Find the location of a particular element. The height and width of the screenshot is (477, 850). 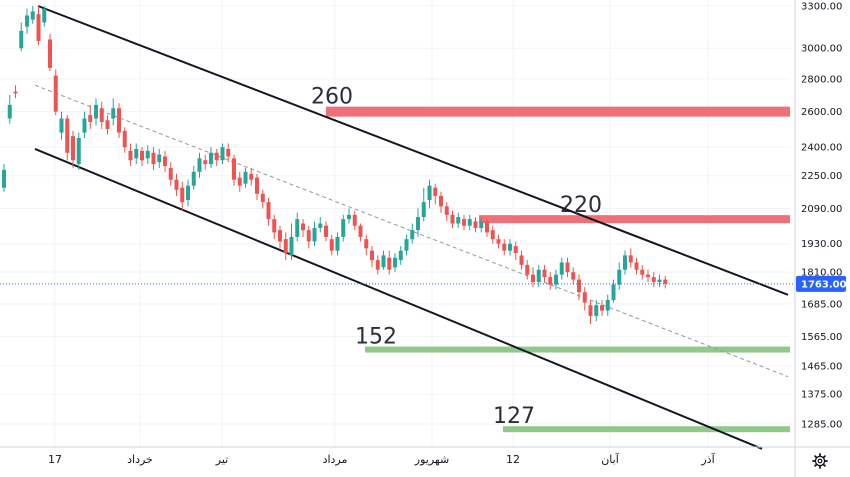

zone-label: 152 is located at coordinates (376, 337).